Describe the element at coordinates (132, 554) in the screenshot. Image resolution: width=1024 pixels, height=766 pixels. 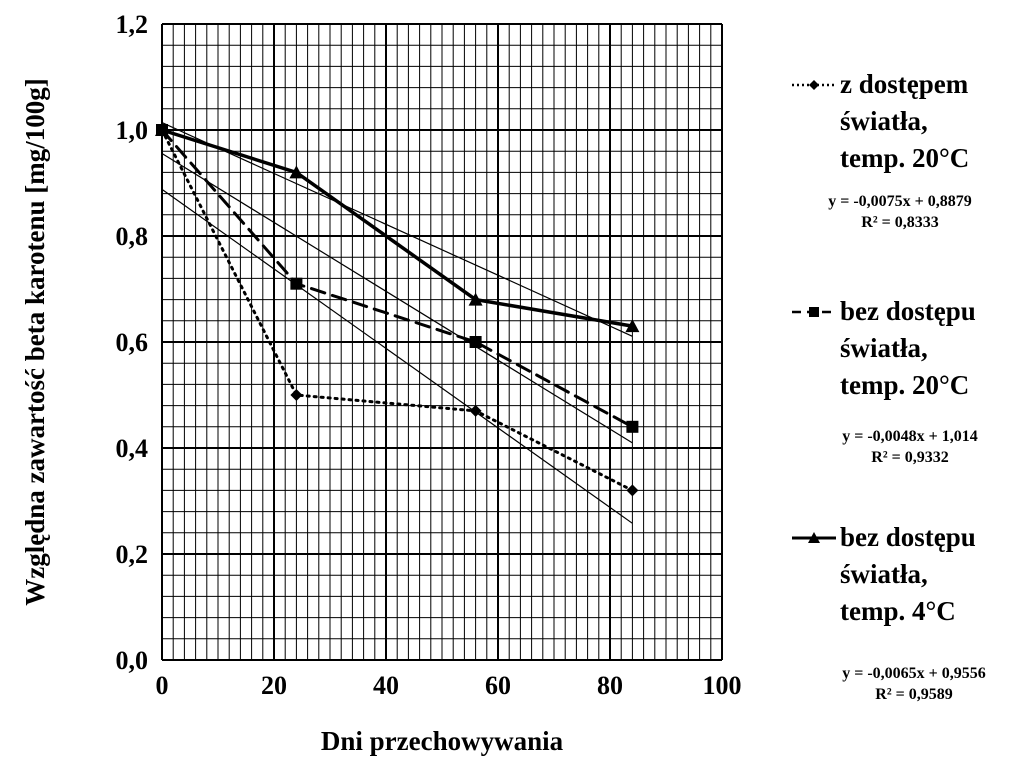
I see `y-tick-label: 0,2` at that location.